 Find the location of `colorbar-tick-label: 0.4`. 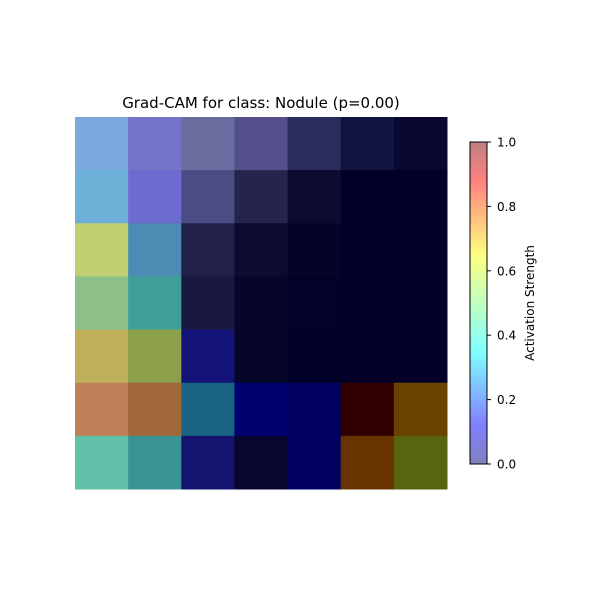

colorbar-tick-label: 0.4 is located at coordinates (506, 336).